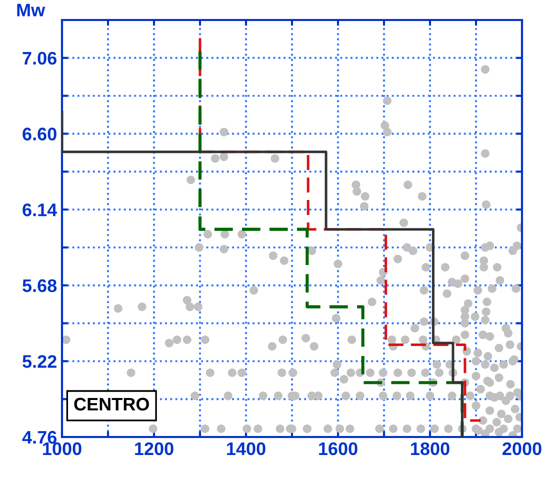 The height and width of the screenshot is (477, 555). Describe the element at coordinates (40, 209) in the screenshot. I see `y-tick-label: 6.14` at that location.